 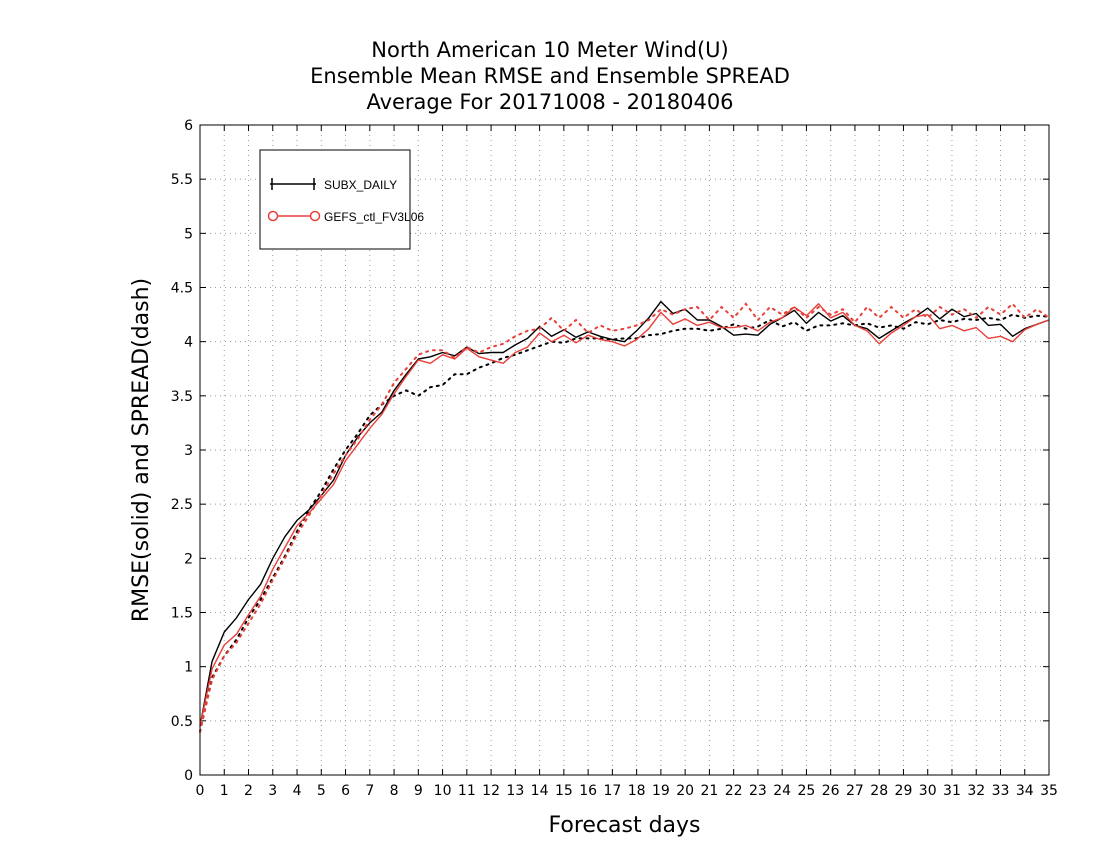 What do you see at coordinates (315, 216) in the screenshot?
I see `legend-marker-gefs-right` at bounding box center [315, 216].